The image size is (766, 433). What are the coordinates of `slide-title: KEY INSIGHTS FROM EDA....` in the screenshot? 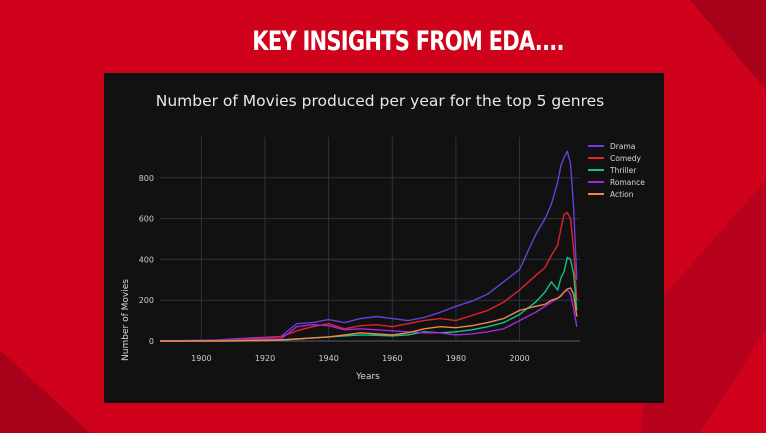 It's located at (408, 41).